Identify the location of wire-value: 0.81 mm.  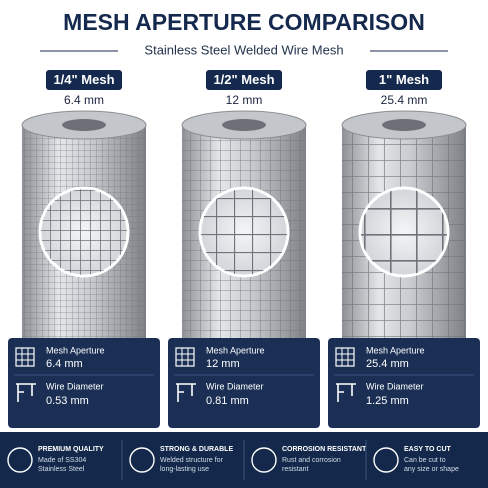
(227, 401).